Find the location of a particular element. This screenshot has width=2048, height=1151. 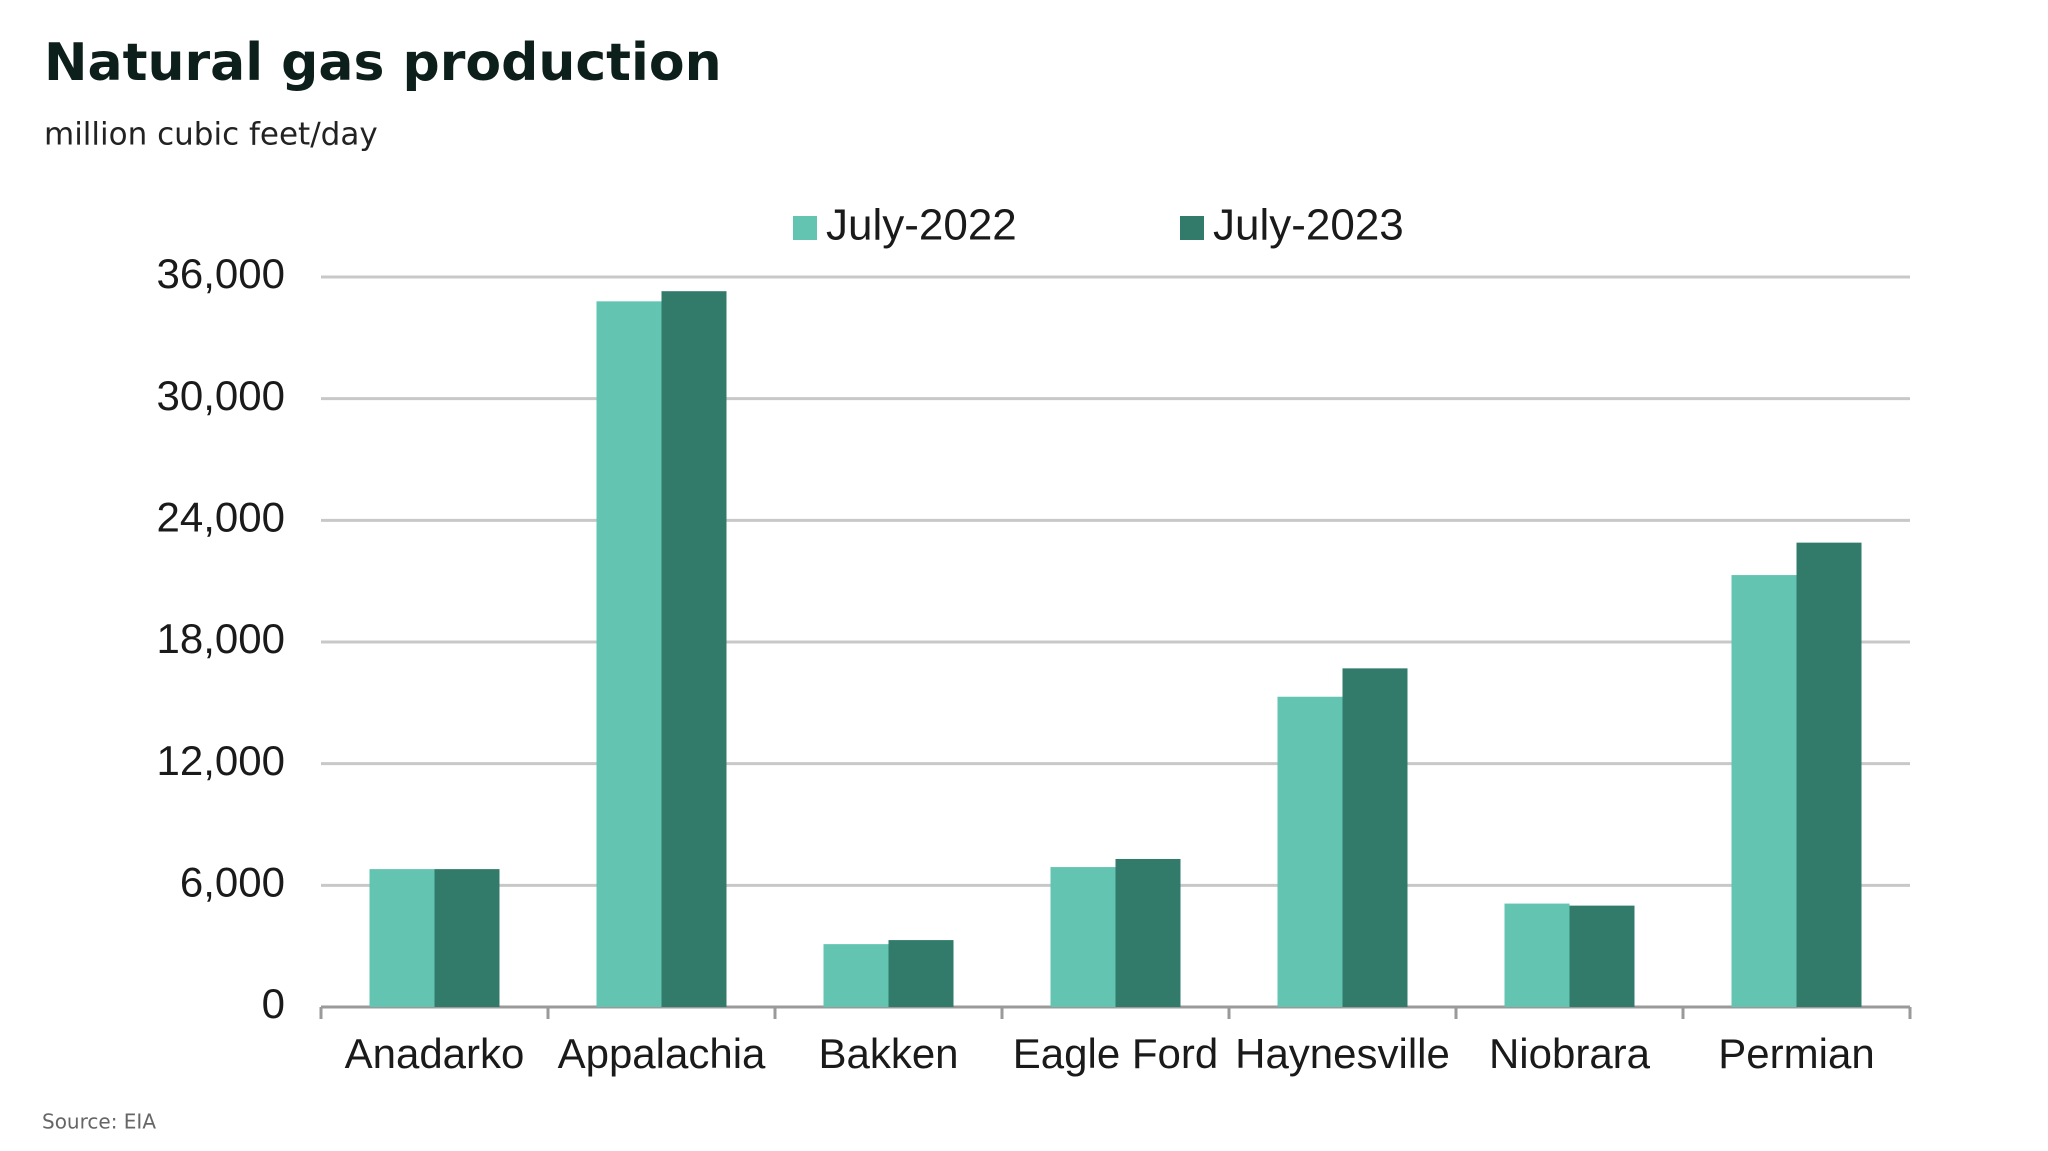

x-tick-label: Bakken is located at coordinates (888, 1053).